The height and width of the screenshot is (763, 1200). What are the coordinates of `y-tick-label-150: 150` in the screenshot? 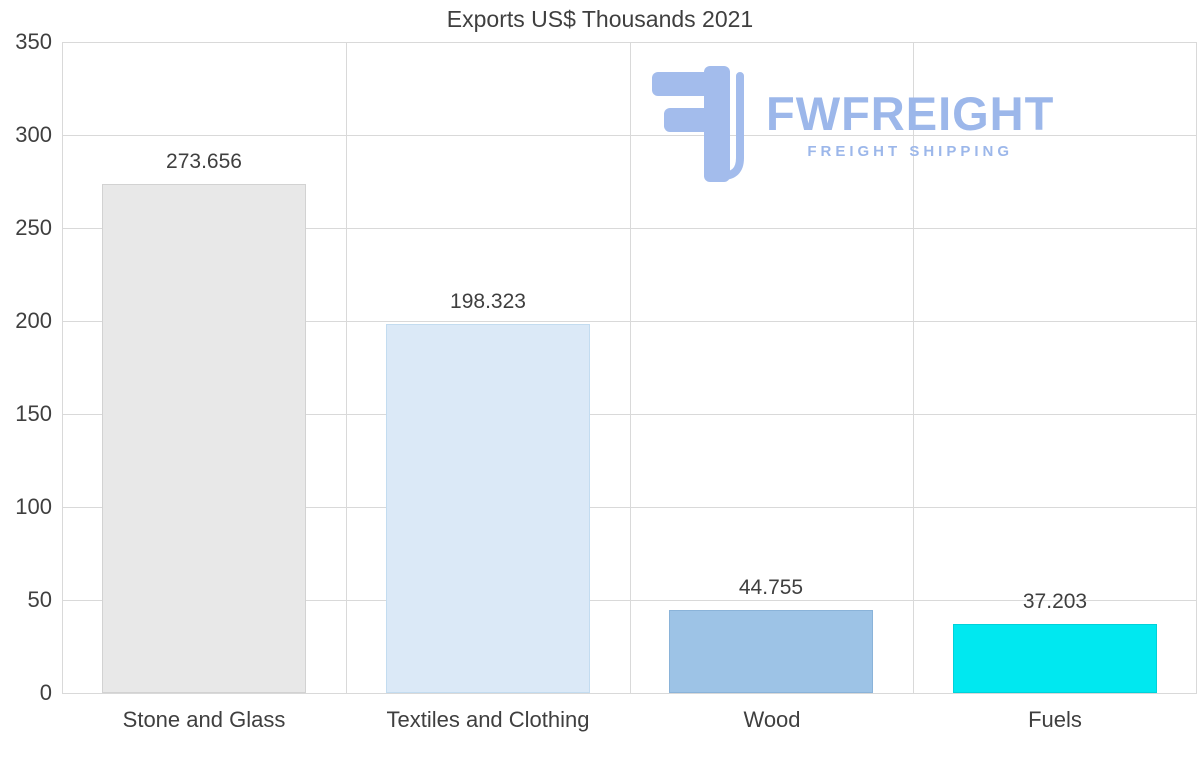 It's located at (33, 413).